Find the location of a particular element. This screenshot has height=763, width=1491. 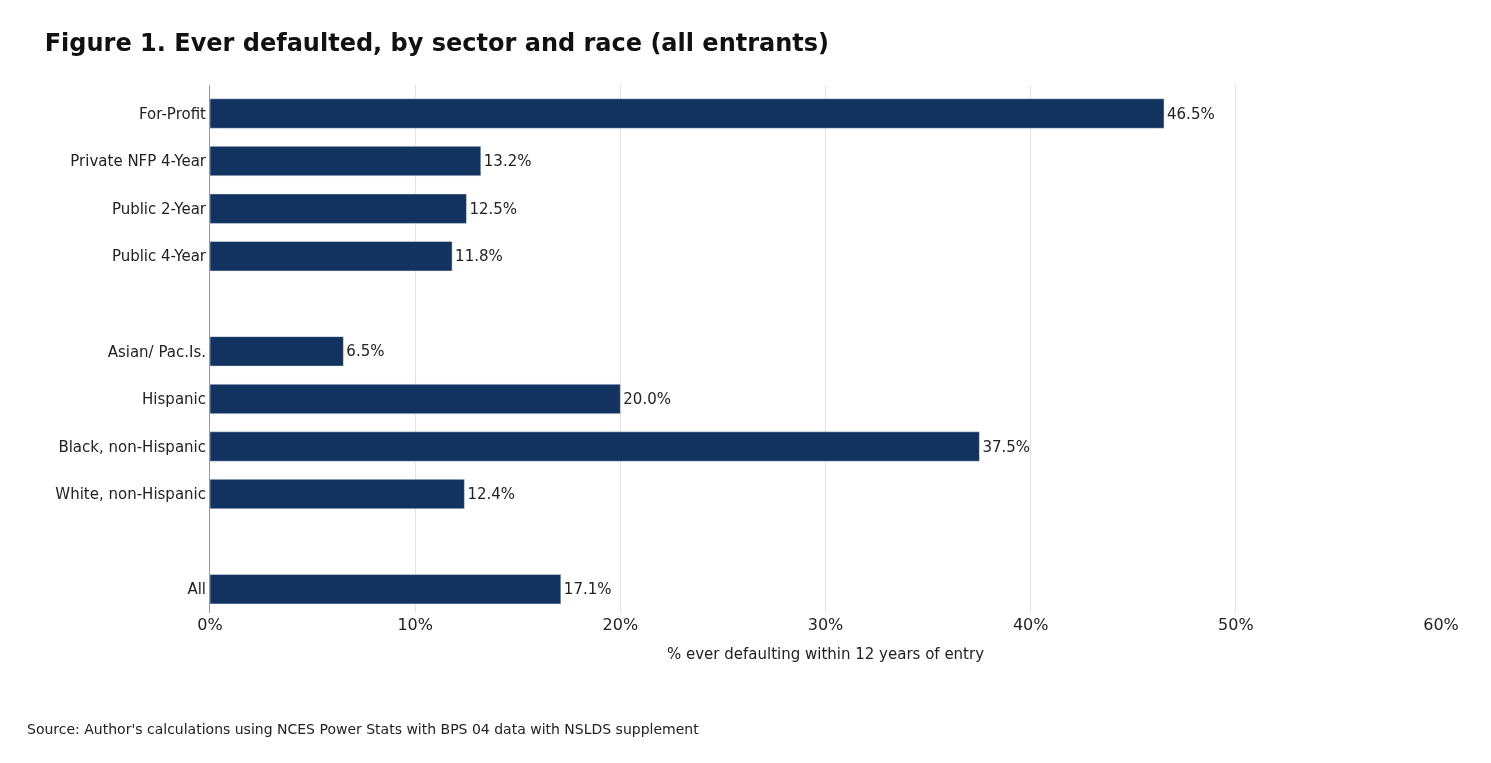

data-label: 37.5% is located at coordinates (1006, 446).